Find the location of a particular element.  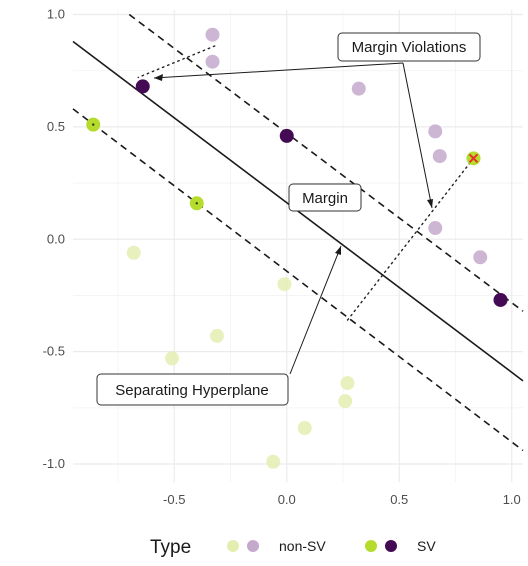

hyperplane-arrow is located at coordinates (315, 310).